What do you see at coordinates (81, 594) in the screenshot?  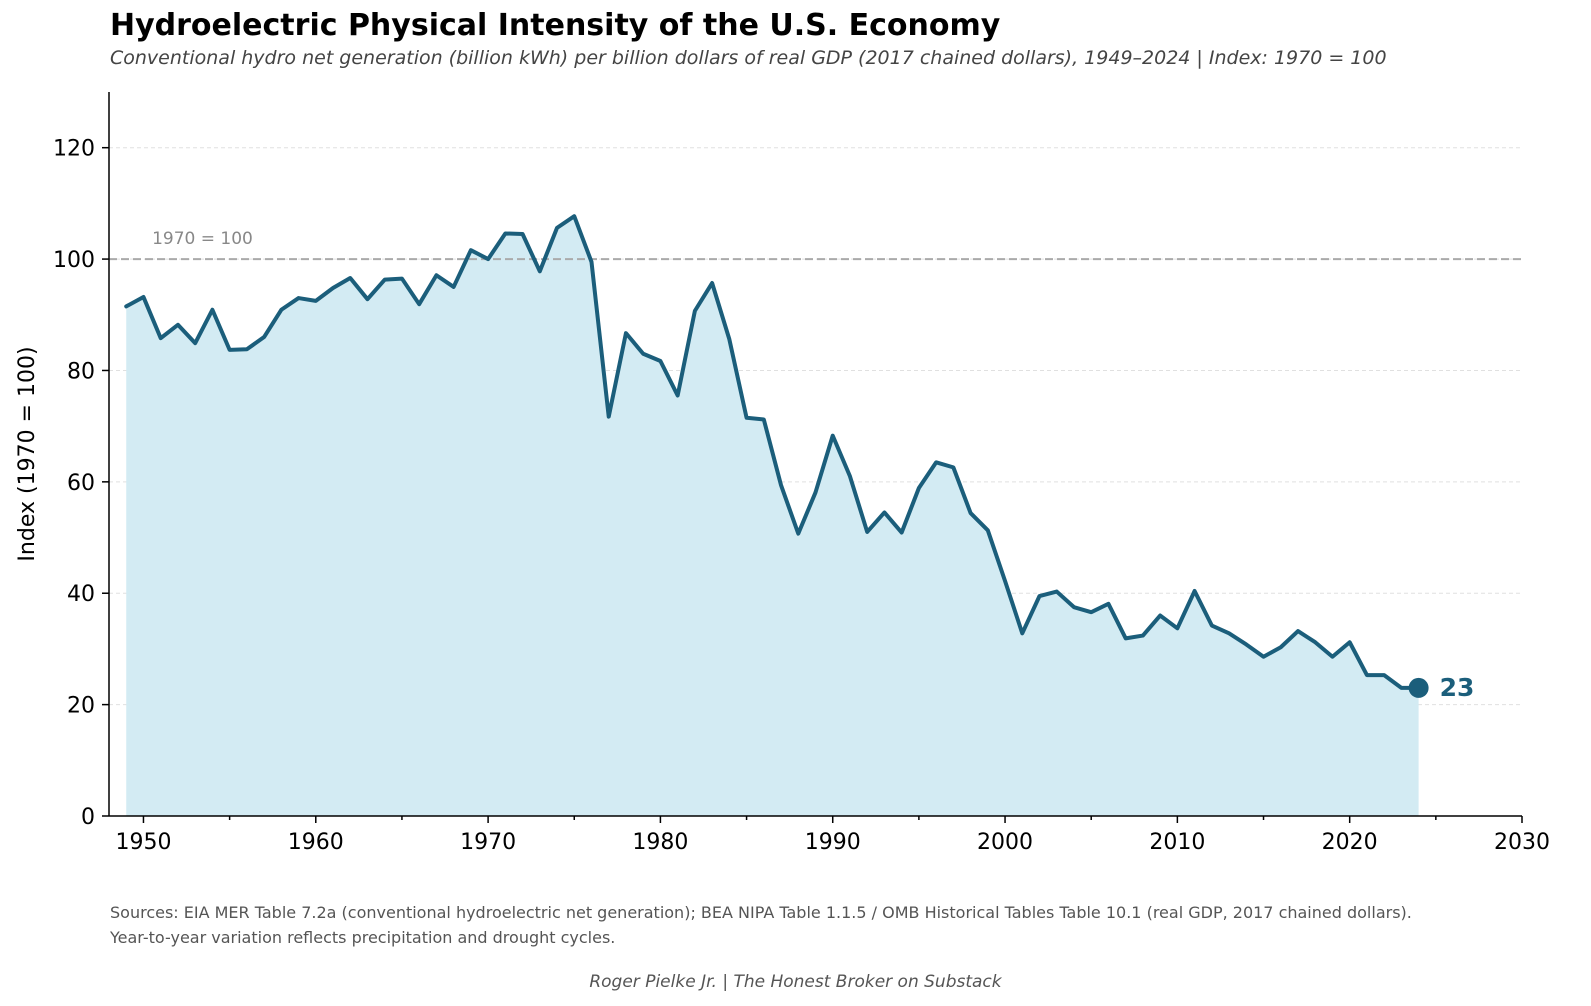 I see `y-tick-label: 40` at bounding box center [81, 594].